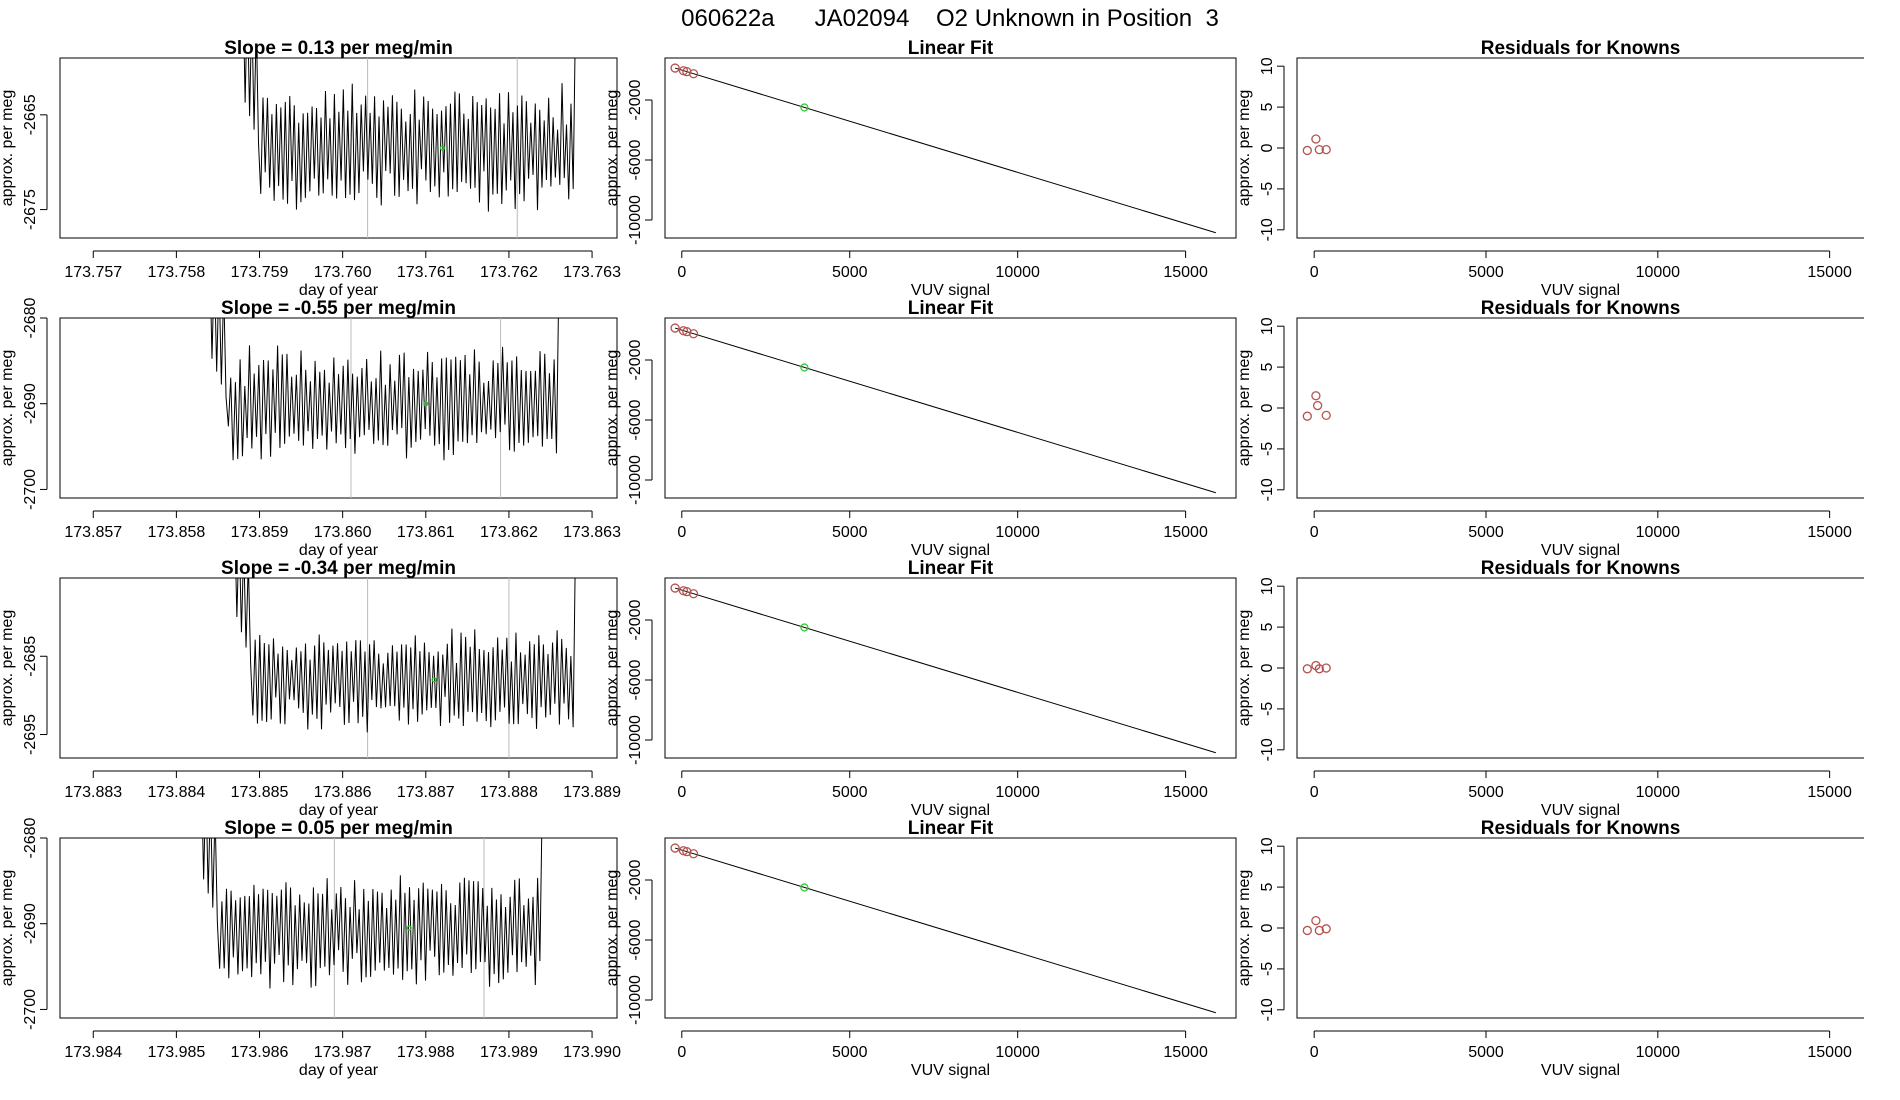 This screenshot has height=1100, width=1900. I want to click on x-tick-label: 173.985, so click(176, 1052).